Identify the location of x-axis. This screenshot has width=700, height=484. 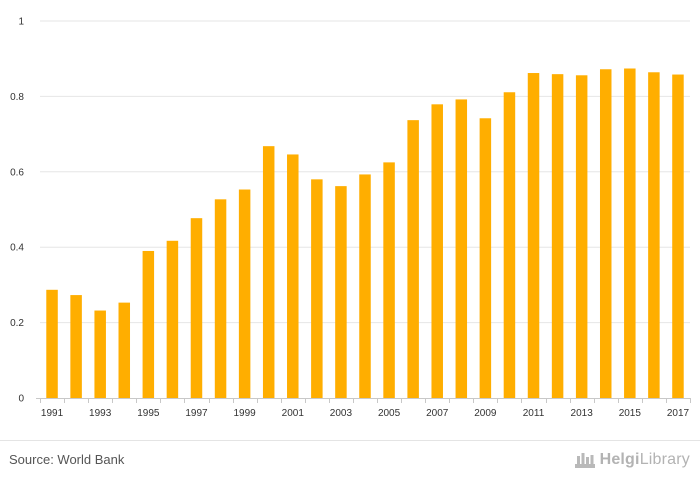
(363, 400).